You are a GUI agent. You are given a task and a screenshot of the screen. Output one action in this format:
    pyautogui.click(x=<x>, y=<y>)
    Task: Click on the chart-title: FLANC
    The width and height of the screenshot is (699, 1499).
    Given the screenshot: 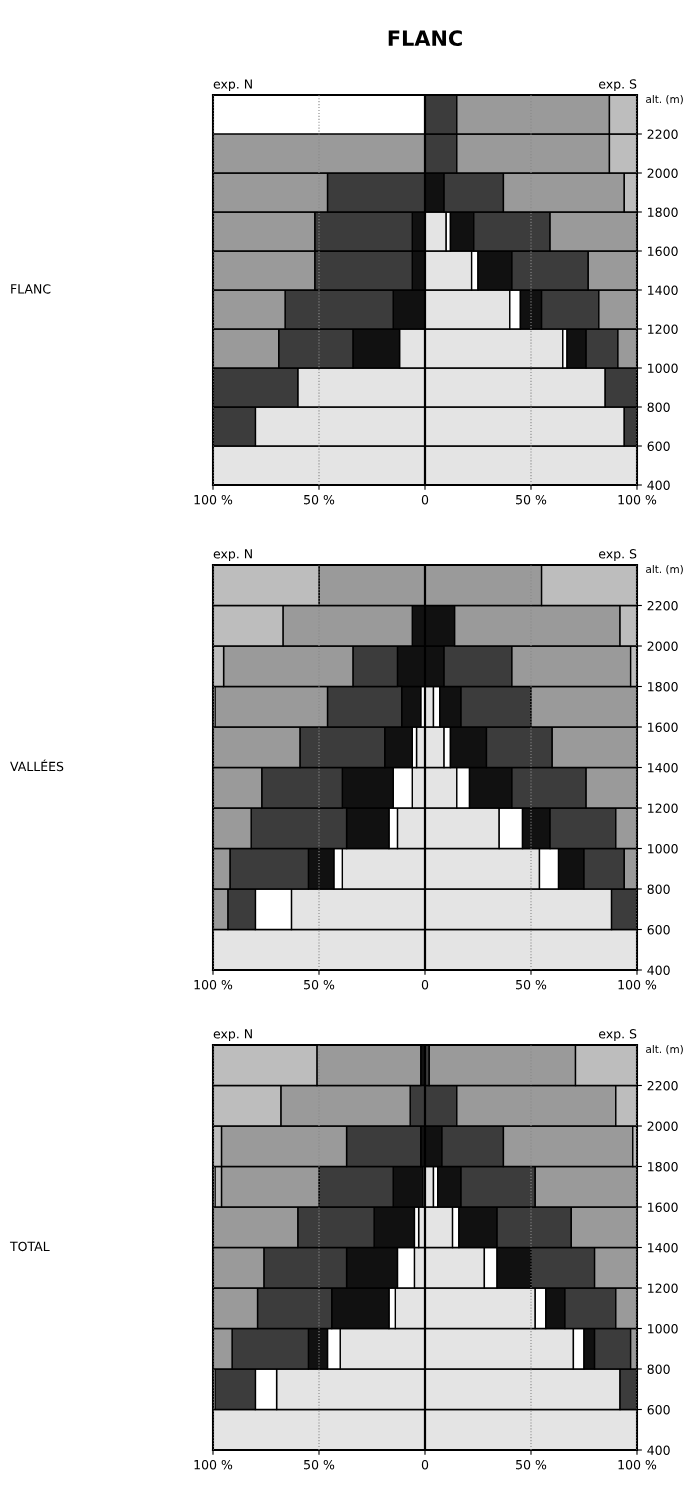 What is the action you would take?
    pyautogui.click(x=425, y=38)
    